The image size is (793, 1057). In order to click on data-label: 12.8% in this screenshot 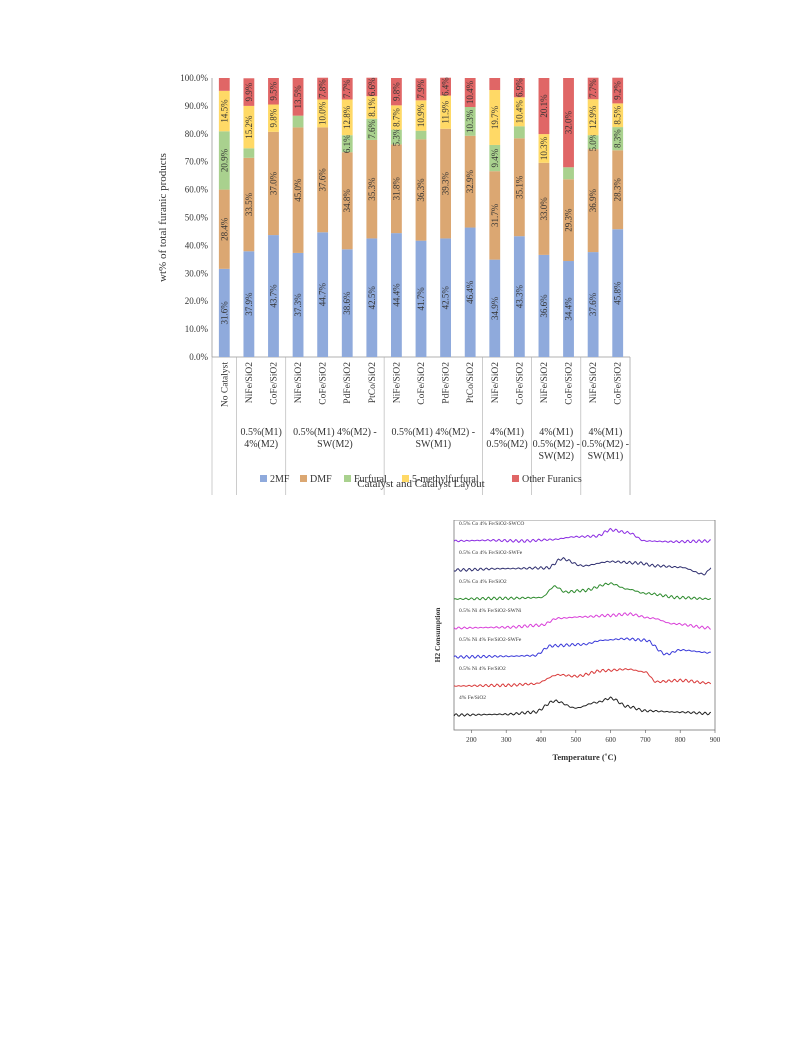, I will do `click(347, 117)`.